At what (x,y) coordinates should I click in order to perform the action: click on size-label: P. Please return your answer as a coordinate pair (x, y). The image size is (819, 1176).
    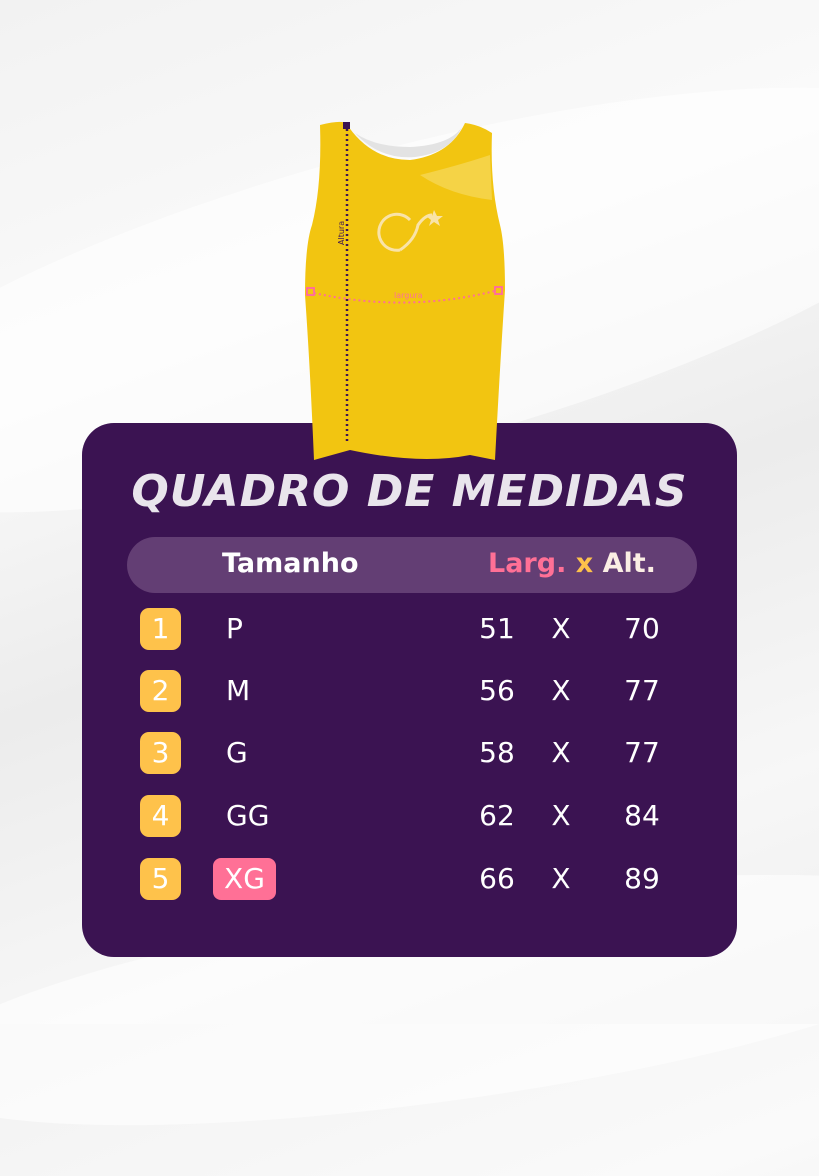
    Looking at the image, I should click on (234, 628).